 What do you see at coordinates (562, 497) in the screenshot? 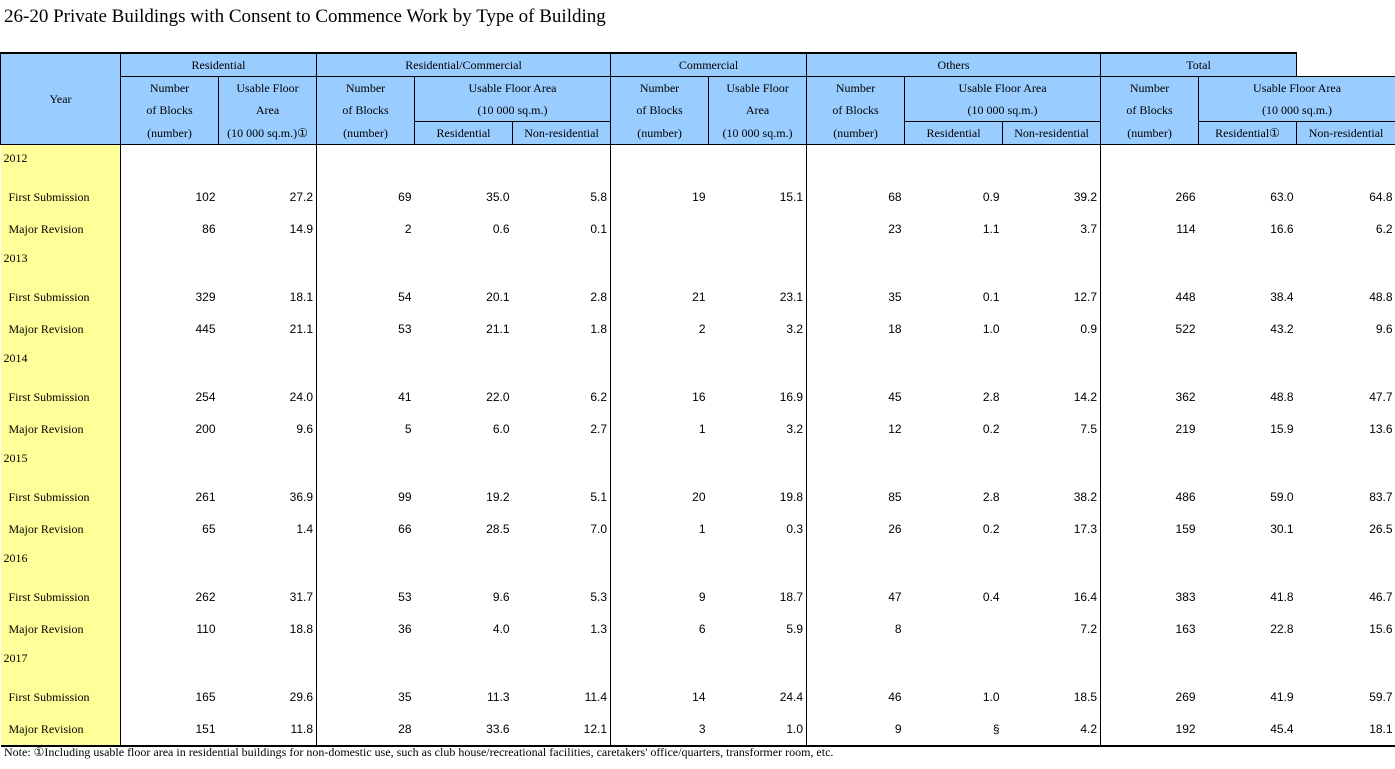
I see `value-cell: 5.1` at bounding box center [562, 497].